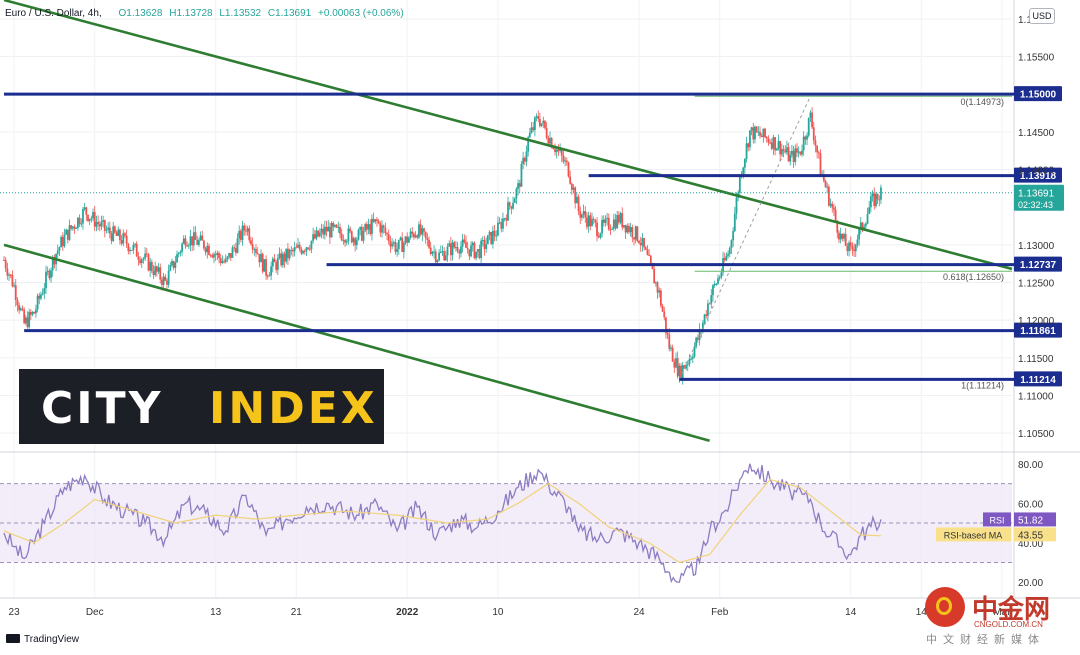 Image resolution: width=1080 pixels, height=655 pixels. Describe the element at coordinates (1036, 58) in the screenshot. I see `price-tick-1: 1.15500` at that location.